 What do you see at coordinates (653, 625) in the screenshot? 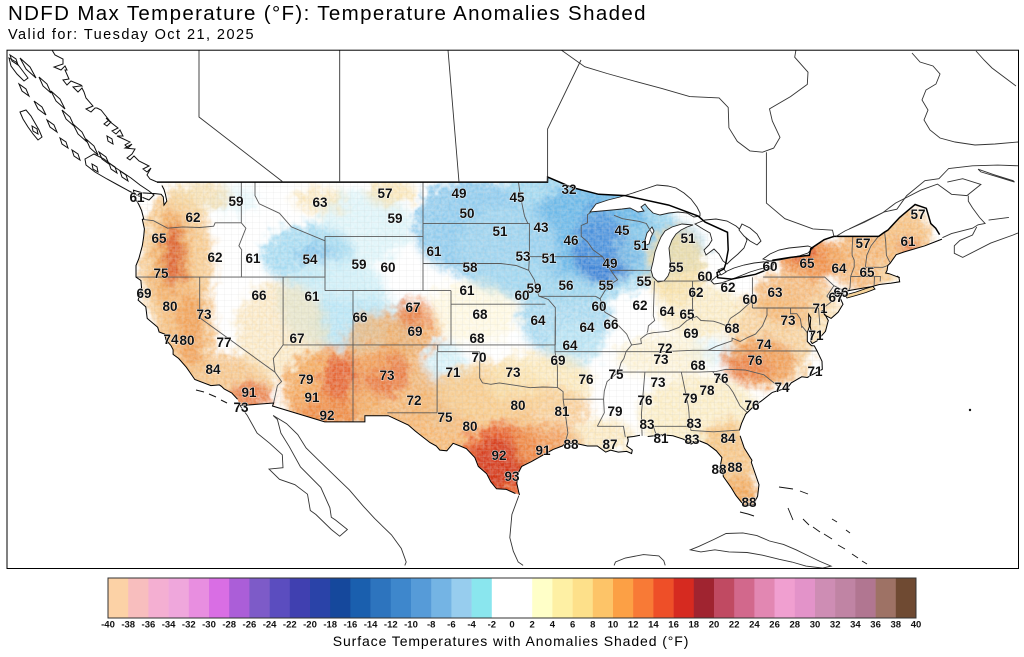
I see `svg-text: 14` at bounding box center [653, 625].